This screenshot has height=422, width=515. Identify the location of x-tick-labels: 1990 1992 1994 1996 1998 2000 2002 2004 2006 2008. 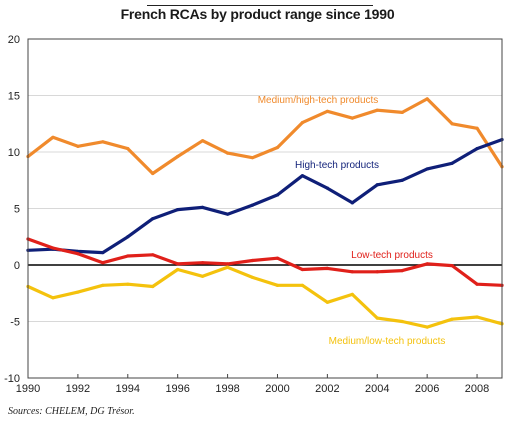
(253, 389).